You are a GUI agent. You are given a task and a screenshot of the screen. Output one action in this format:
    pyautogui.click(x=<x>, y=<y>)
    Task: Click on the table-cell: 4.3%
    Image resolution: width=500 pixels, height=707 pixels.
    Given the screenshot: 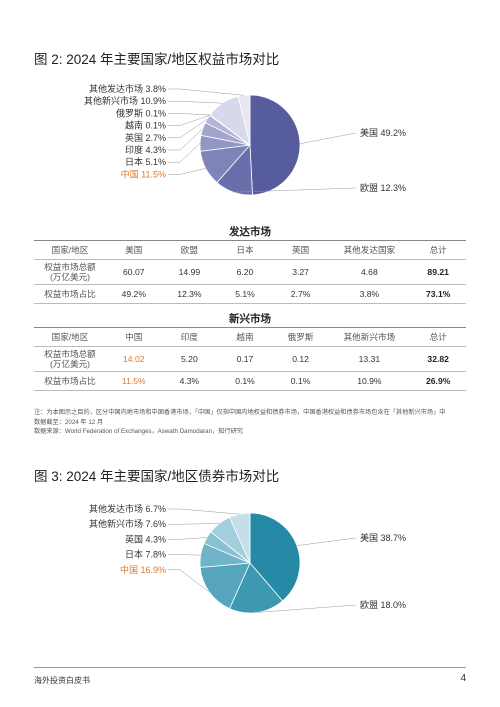 What is the action you would take?
    pyautogui.click(x=189, y=381)
    